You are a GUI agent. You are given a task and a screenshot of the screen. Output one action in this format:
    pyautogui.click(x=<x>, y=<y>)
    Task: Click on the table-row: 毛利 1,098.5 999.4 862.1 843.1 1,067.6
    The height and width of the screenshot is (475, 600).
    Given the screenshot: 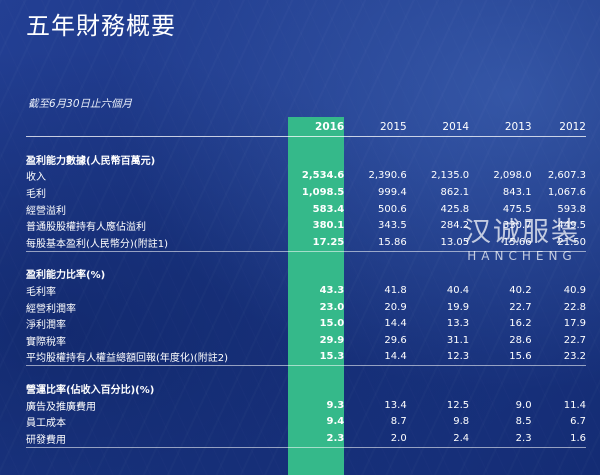 What is the action you would take?
    pyautogui.click(x=306, y=192)
    